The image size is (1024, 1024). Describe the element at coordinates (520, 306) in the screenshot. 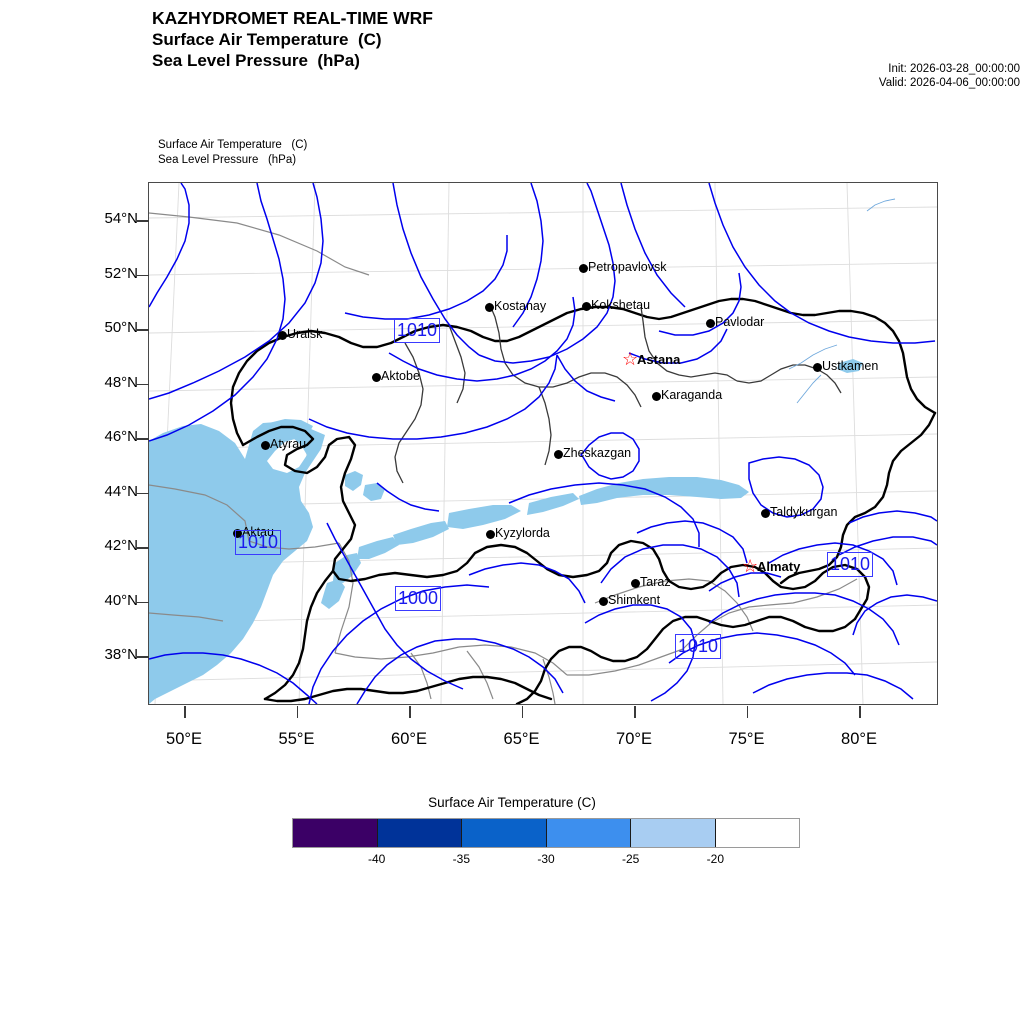

I see `city-label: Kostanay` at that location.